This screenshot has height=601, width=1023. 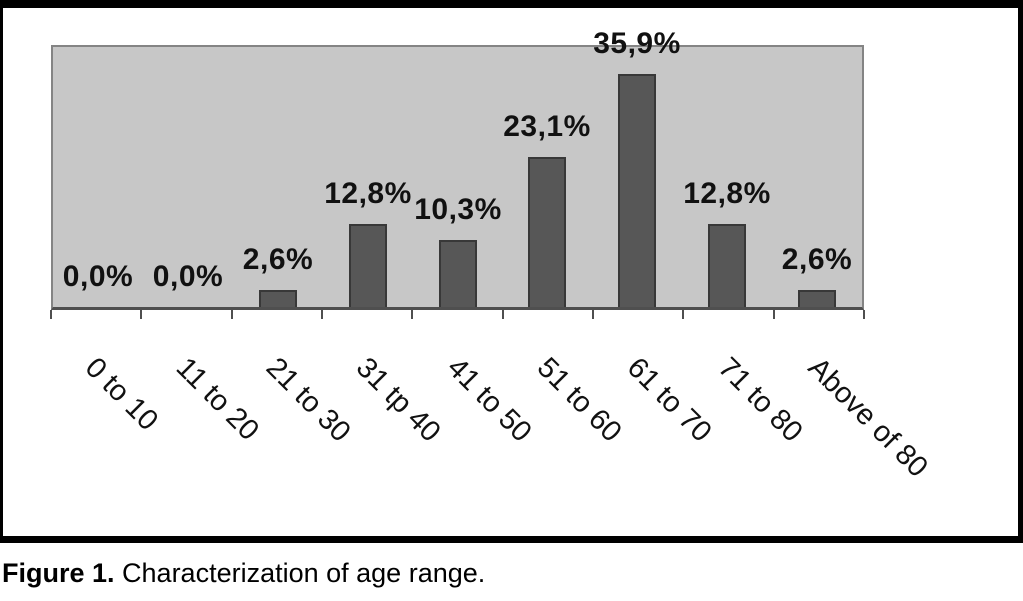 What do you see at coordinates (547, 126) in the screenshot?
I see `bar-value-label: 23,1%` at bounding box center [547, 126].